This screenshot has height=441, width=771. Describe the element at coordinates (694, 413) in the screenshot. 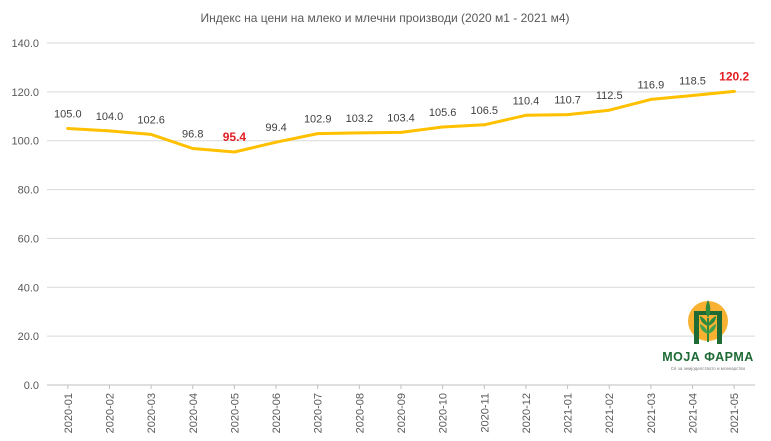

I see `x-tick-label: 2021-04` at that location.